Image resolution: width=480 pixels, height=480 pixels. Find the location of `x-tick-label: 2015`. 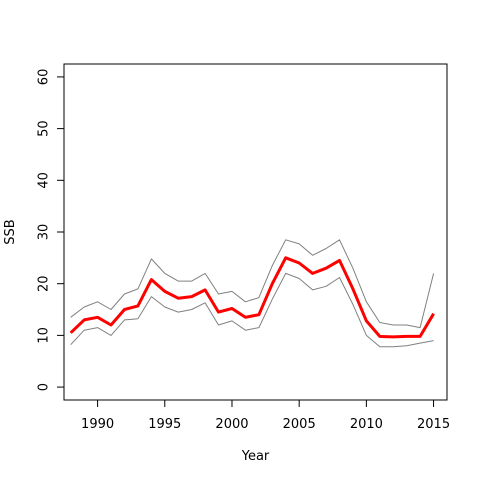

x-tick-label: 2015 is located at coordinates (433, 424).